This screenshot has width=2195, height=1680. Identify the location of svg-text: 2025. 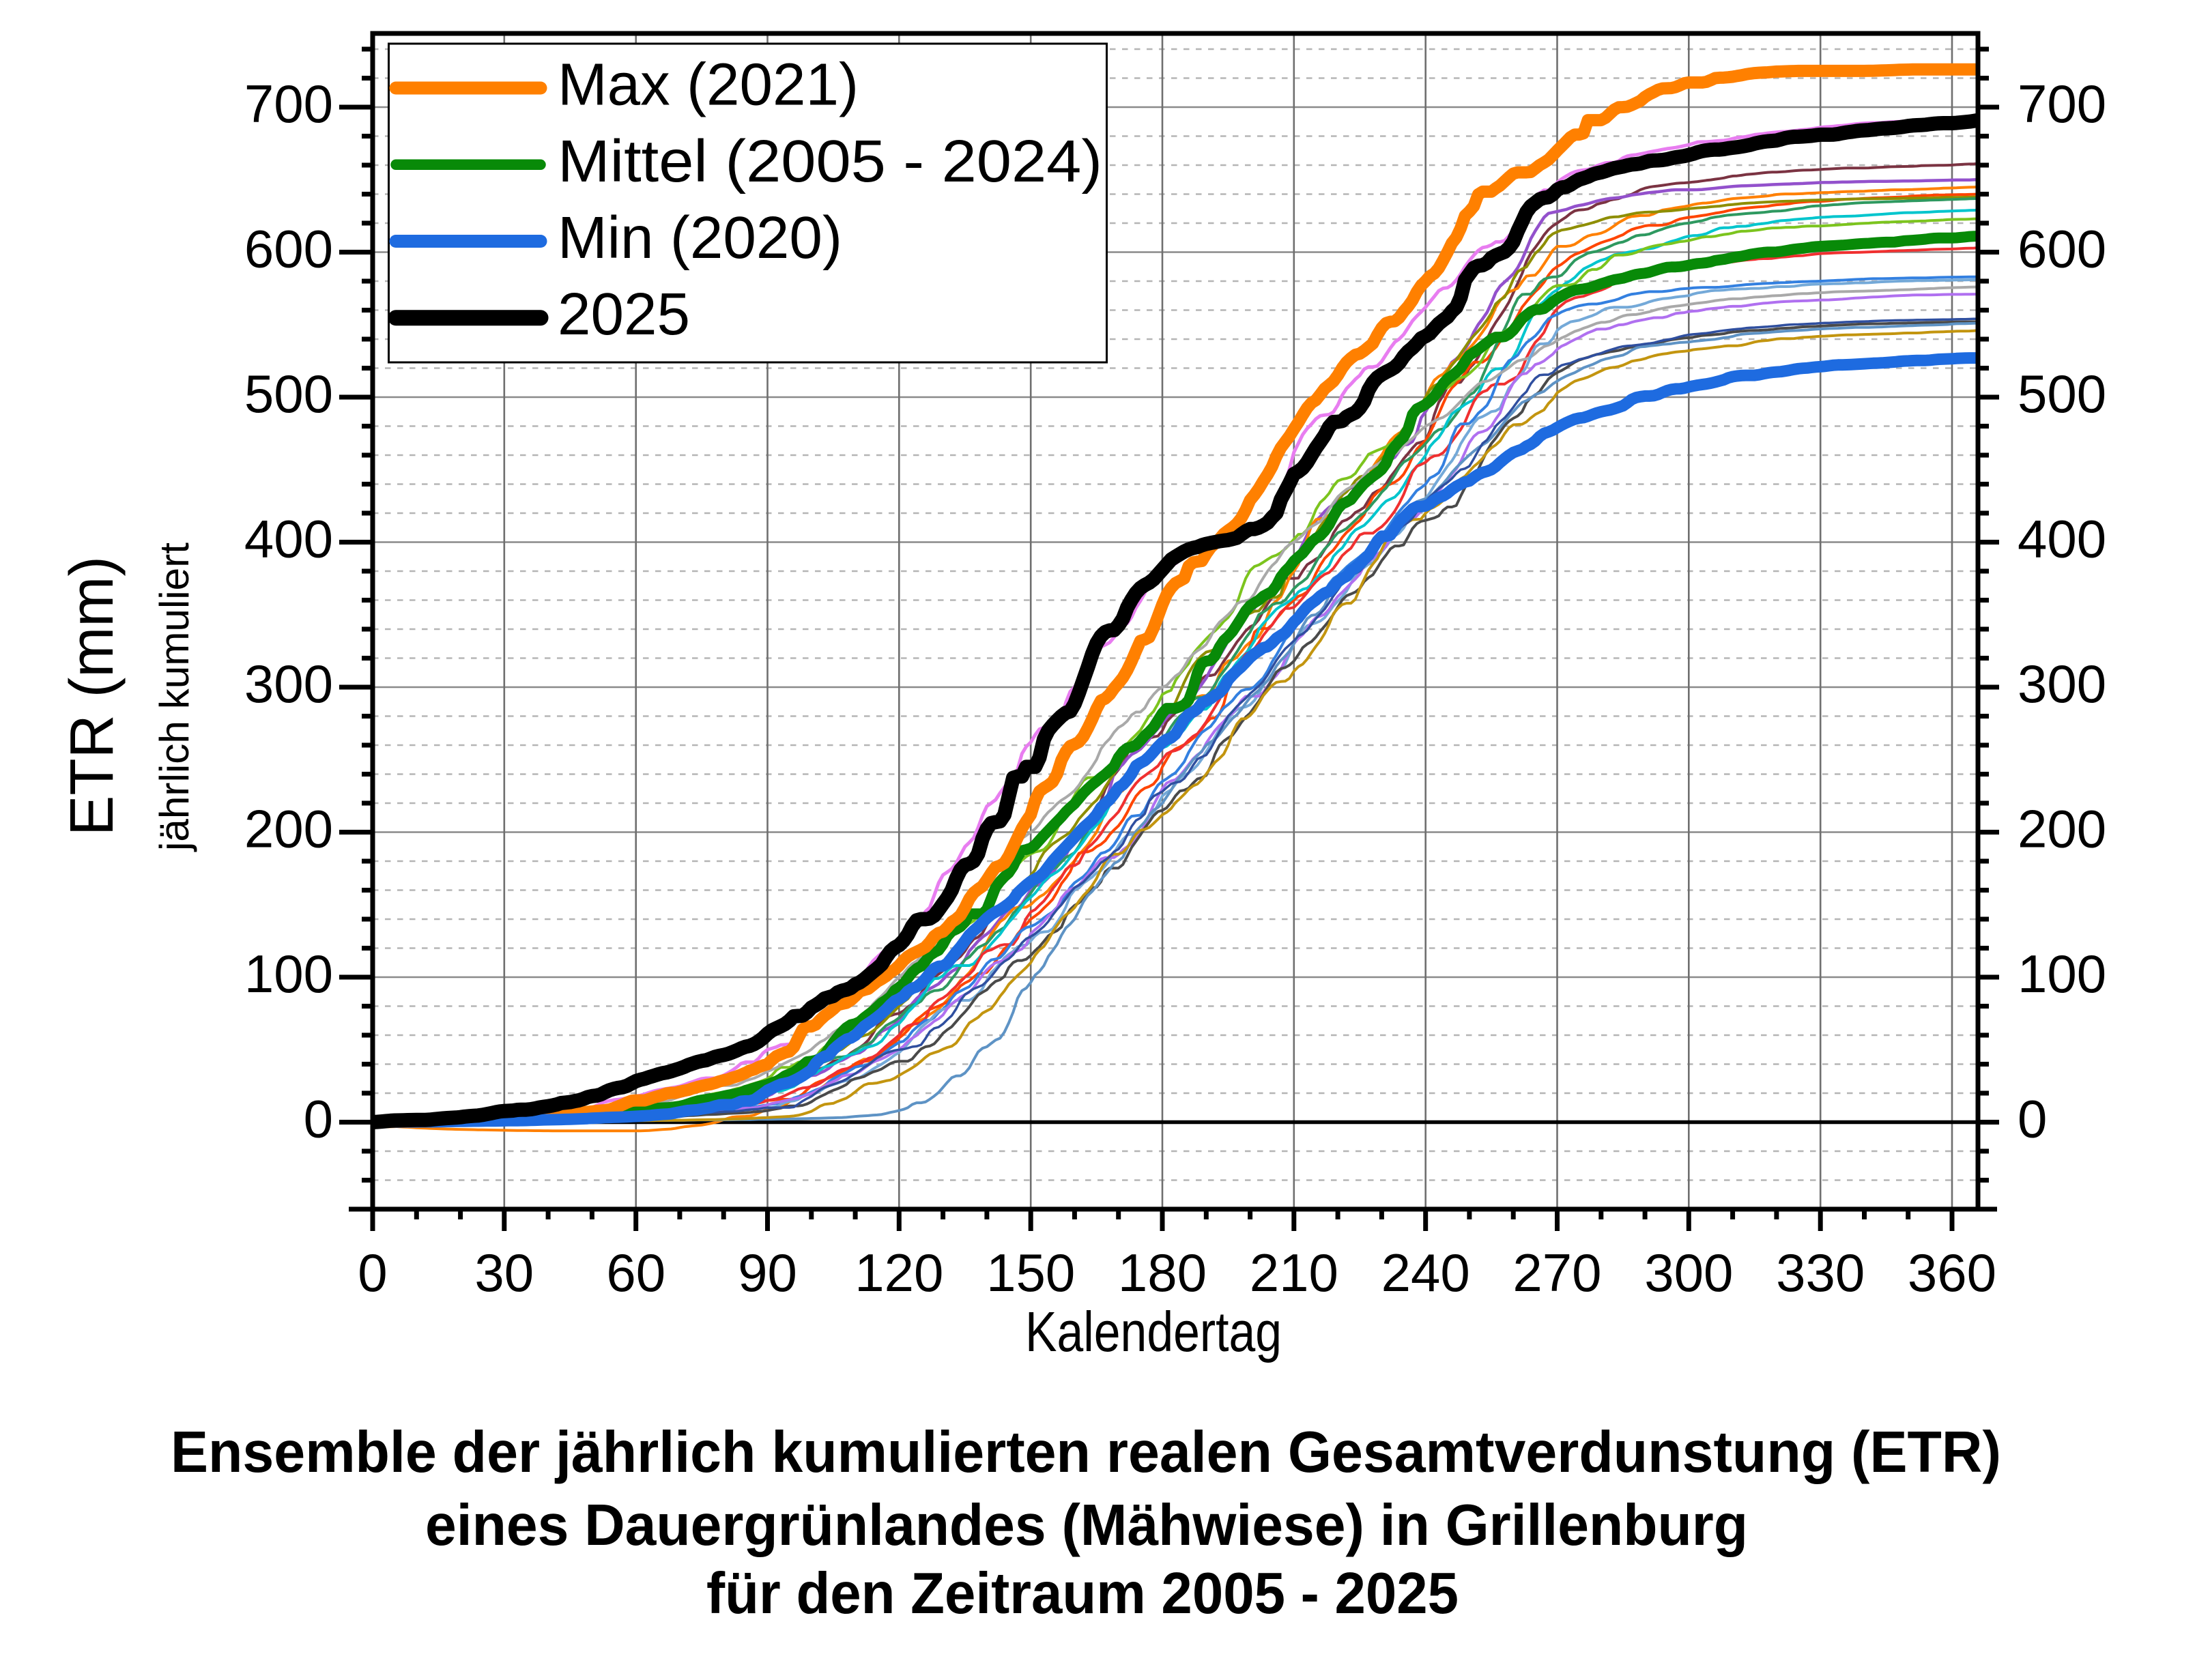
(624, 314).